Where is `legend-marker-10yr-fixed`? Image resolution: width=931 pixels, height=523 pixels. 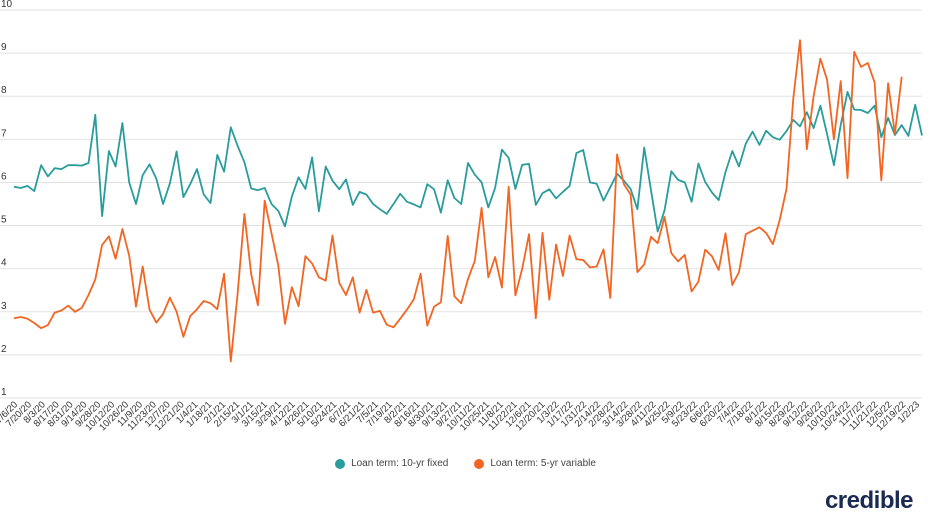
legend-marker-10yr-fixed is located at coordinates (340, 463).